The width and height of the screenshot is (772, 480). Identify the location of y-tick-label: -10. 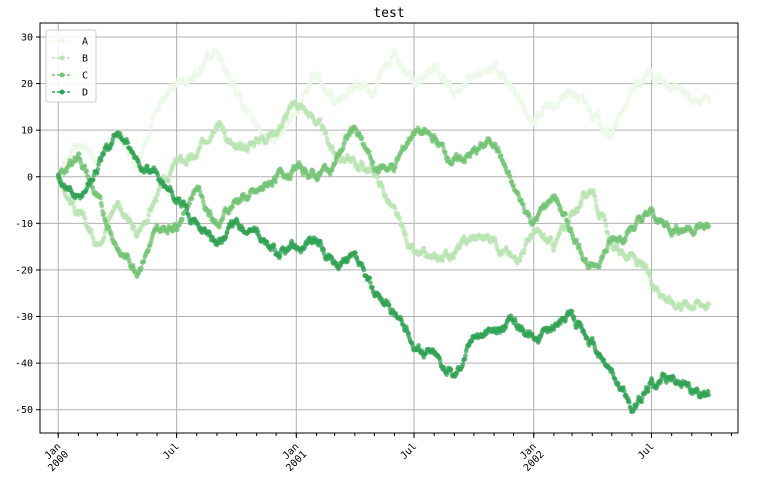
(24, 224).